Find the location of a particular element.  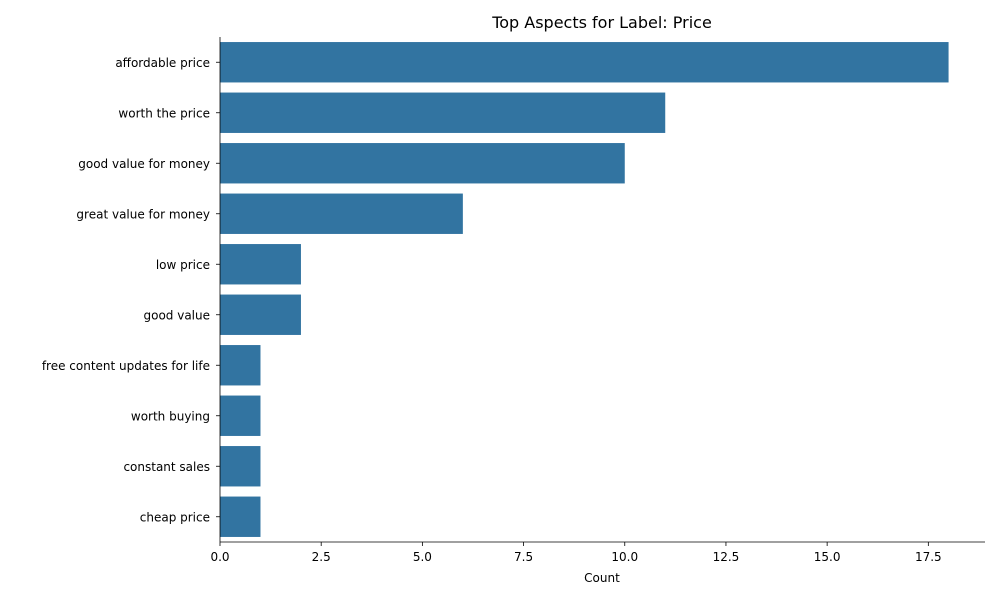

y-tick-label: worth buying is located at coordinates (170, 416).